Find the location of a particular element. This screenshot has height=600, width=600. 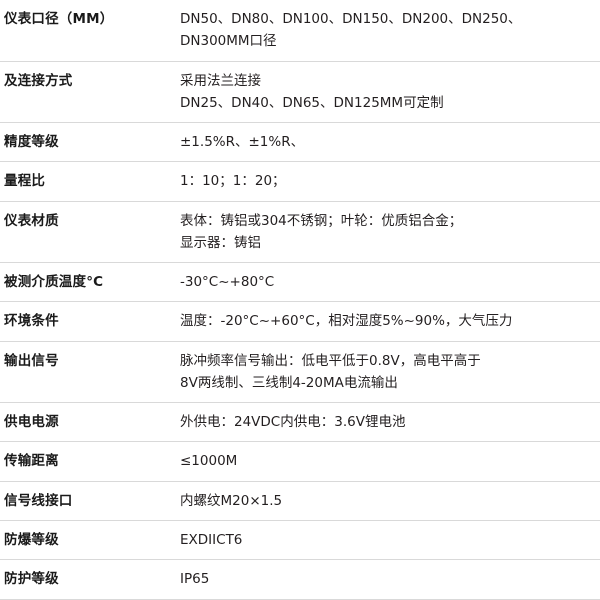

spec-value: IP65 is located at coordinates (387, 579).